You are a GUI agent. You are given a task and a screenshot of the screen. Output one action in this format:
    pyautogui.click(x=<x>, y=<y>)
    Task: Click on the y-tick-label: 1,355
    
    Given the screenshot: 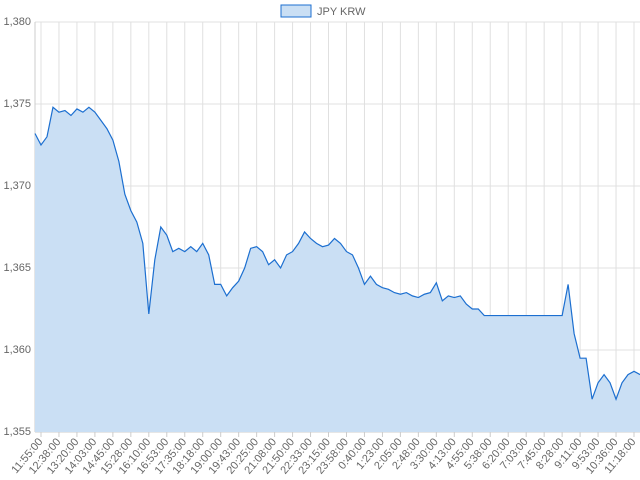 What is the action you would take?
    pyautogui.click(x=17, y=432)
    